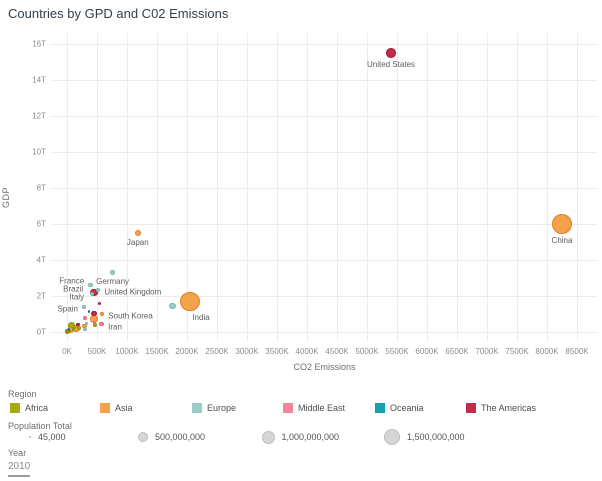  I want to click on region-legend-item-oceania: Oceania, so click(399, 408).